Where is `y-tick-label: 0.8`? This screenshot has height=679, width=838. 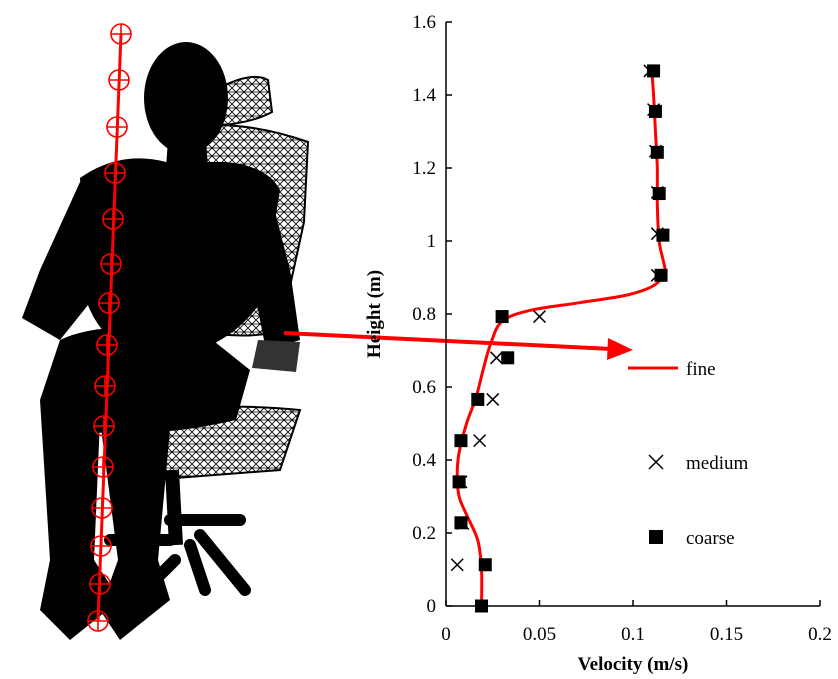 y-tick-label: 0.8 is located at coordinates (424, 314).